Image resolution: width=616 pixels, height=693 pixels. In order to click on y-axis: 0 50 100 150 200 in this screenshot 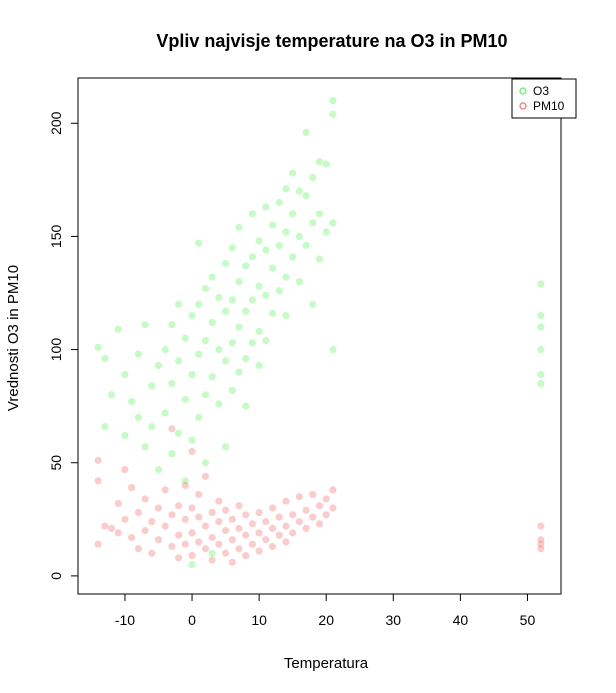, I will do `click(63, 345)`.